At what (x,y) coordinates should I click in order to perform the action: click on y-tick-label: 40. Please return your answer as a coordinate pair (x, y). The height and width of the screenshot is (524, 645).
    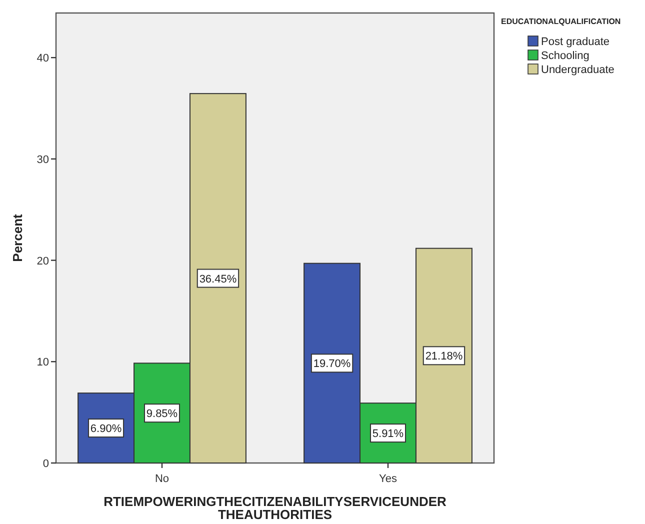
    Looking at the image, I should click on (42, 58).